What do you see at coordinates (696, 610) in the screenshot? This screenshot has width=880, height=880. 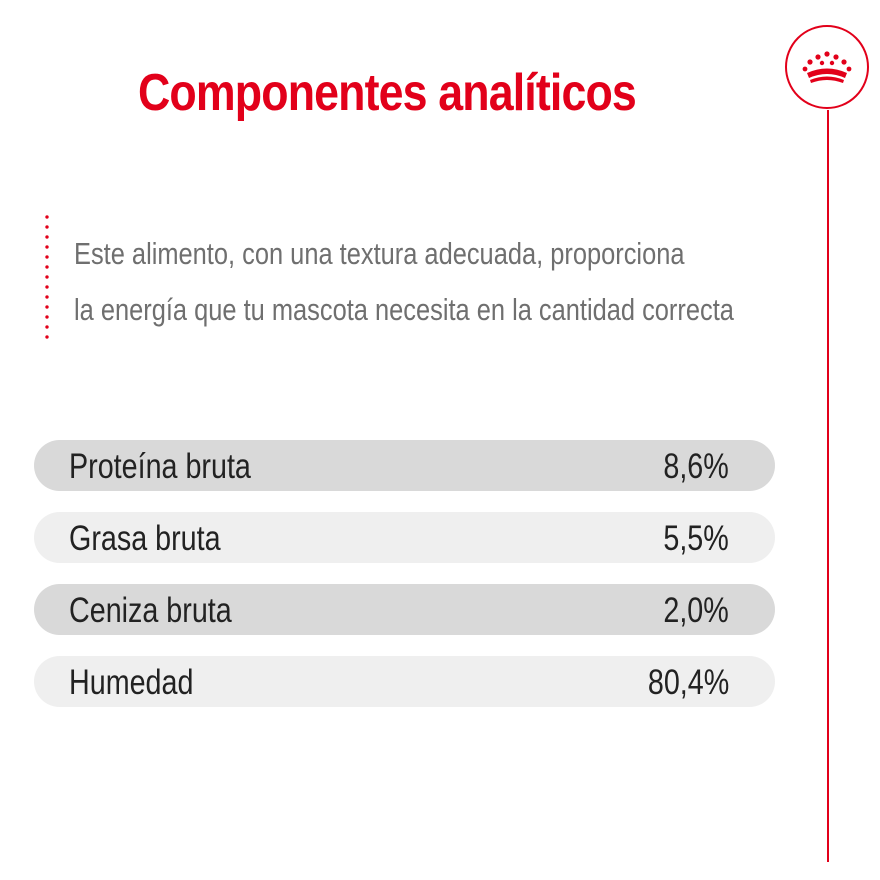 I see `component-value: 2,0%` at bounding box center [696, 610].